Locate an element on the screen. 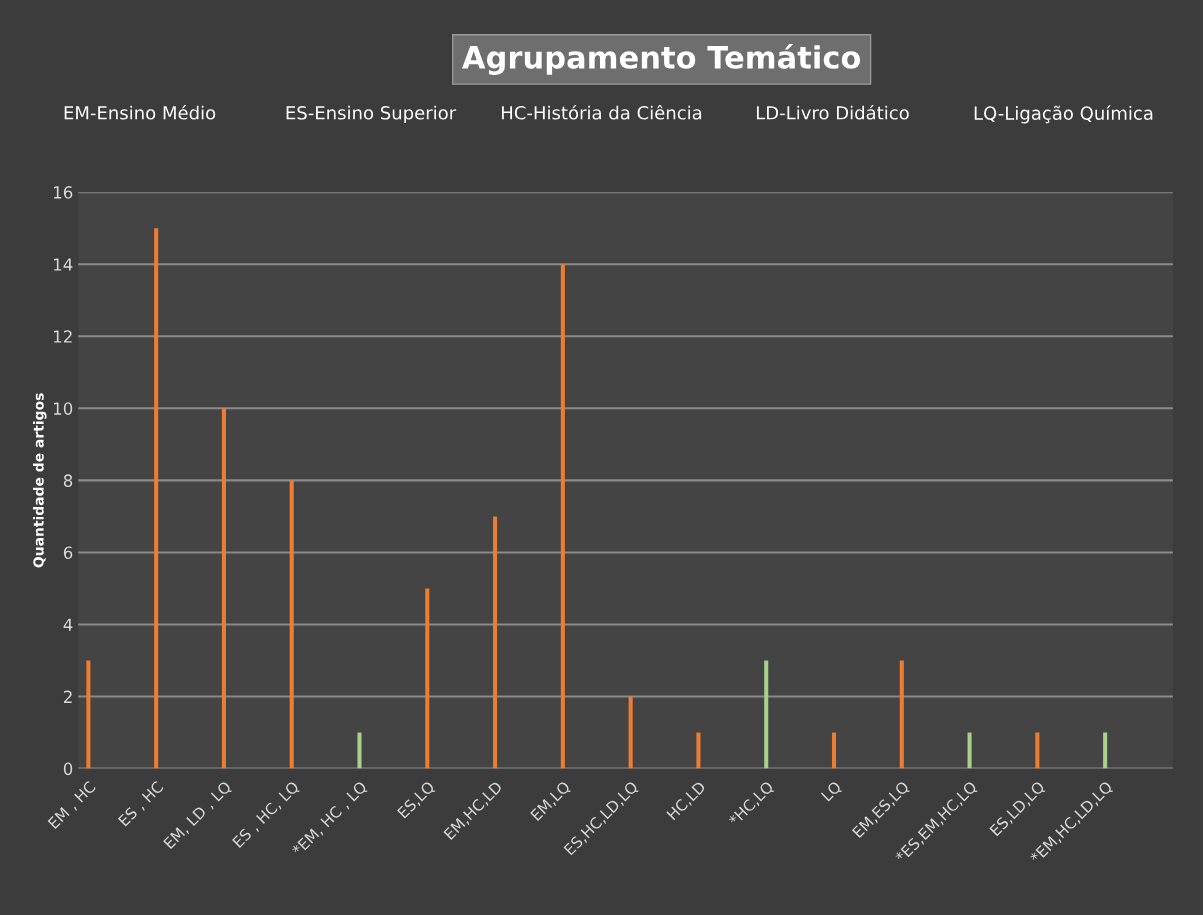 Image resolution: width=1203 pixels, height=915 pixels. y-tick-label: 14 is located at coordinates (63, 264).